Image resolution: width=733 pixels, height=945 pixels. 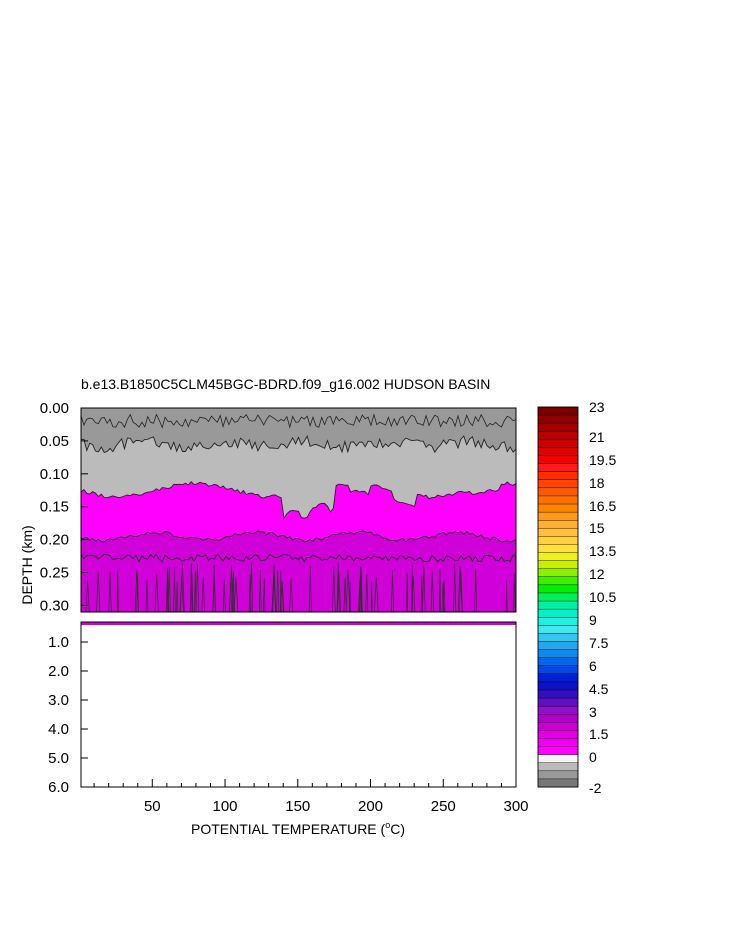 What do you see at coordinates (298, 421) in the screenshot?
I see `surface-contour` at bounding box center [298, 421].